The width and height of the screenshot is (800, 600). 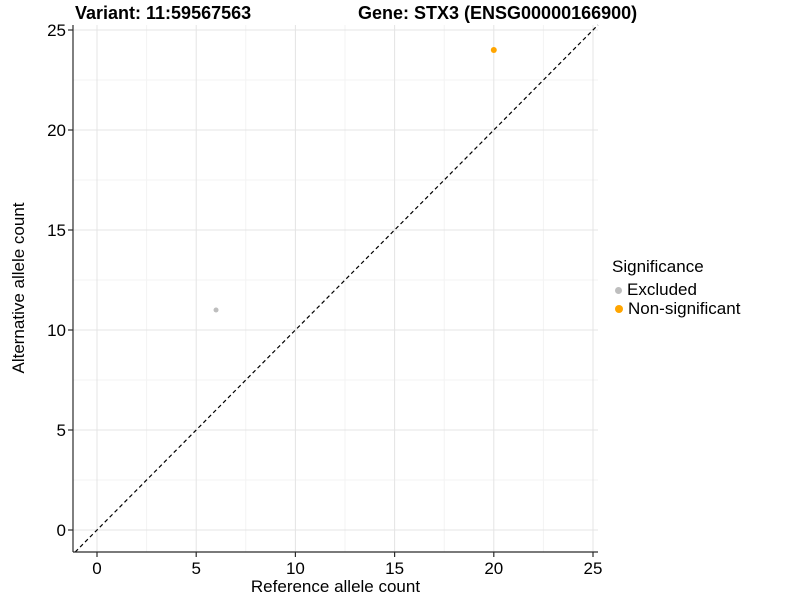 I want to click on x-tick-label: 20, so click(x=493, y=568).